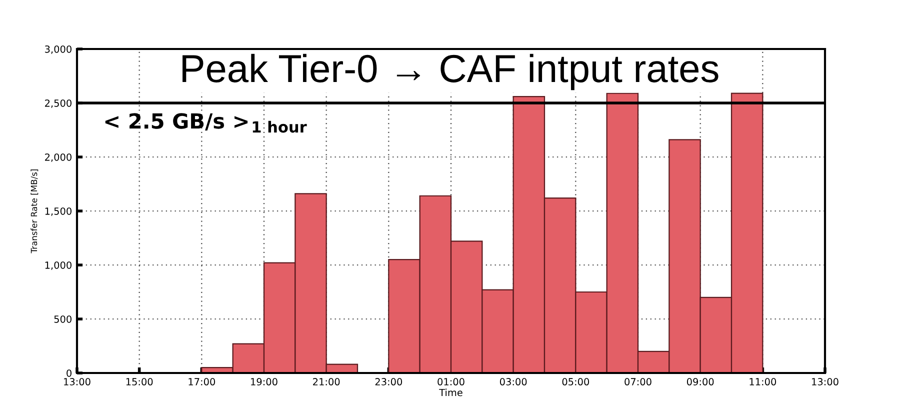 The image size is (899, 412). I want to click on x-tick-label: 11:00, so click(763, 382).